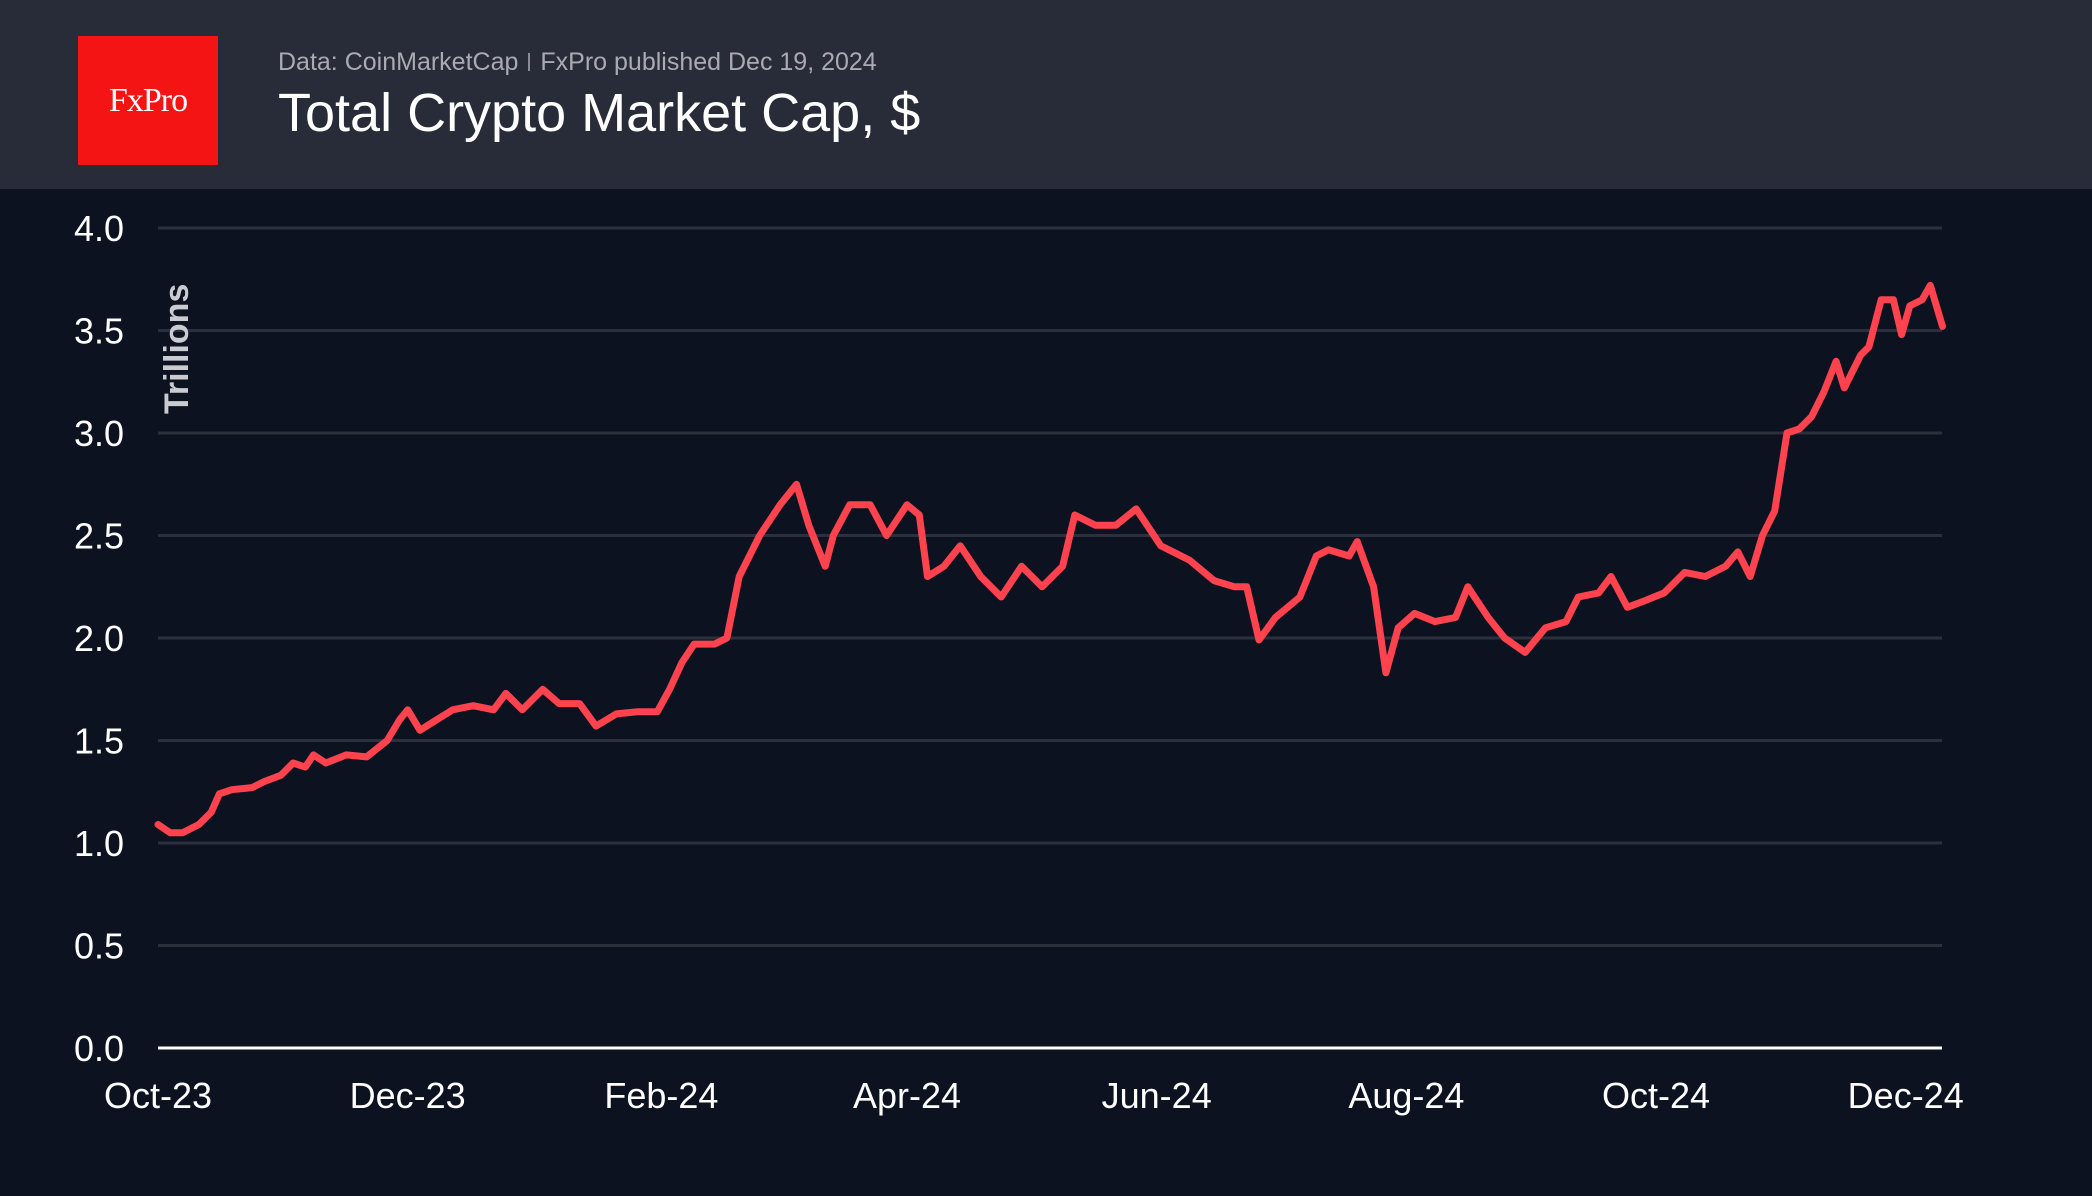  What do you see at coordinates (99, 536) in the screenshot?
I see `y-tick-label: 2.5` at bounding box center [99, 536].